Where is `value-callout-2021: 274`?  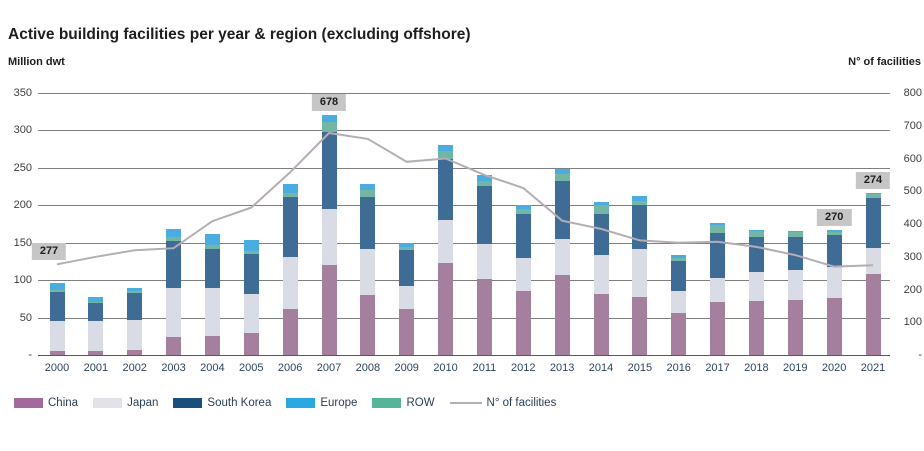
value-callout-2021: 274 is located at coordinates (873, 180).